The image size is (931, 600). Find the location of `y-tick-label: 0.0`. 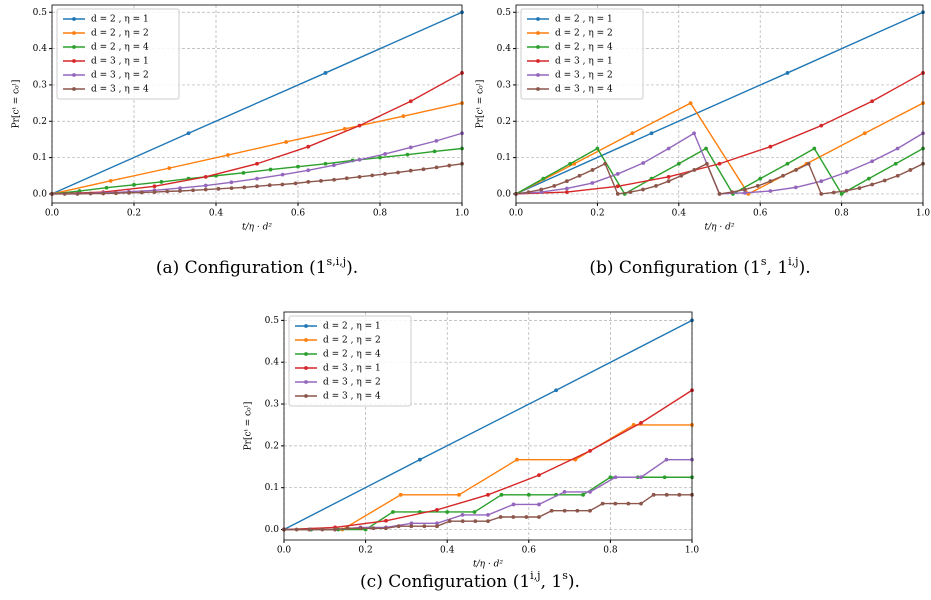

y-tick-label: 0.0 is located at coordinates (40, 194).